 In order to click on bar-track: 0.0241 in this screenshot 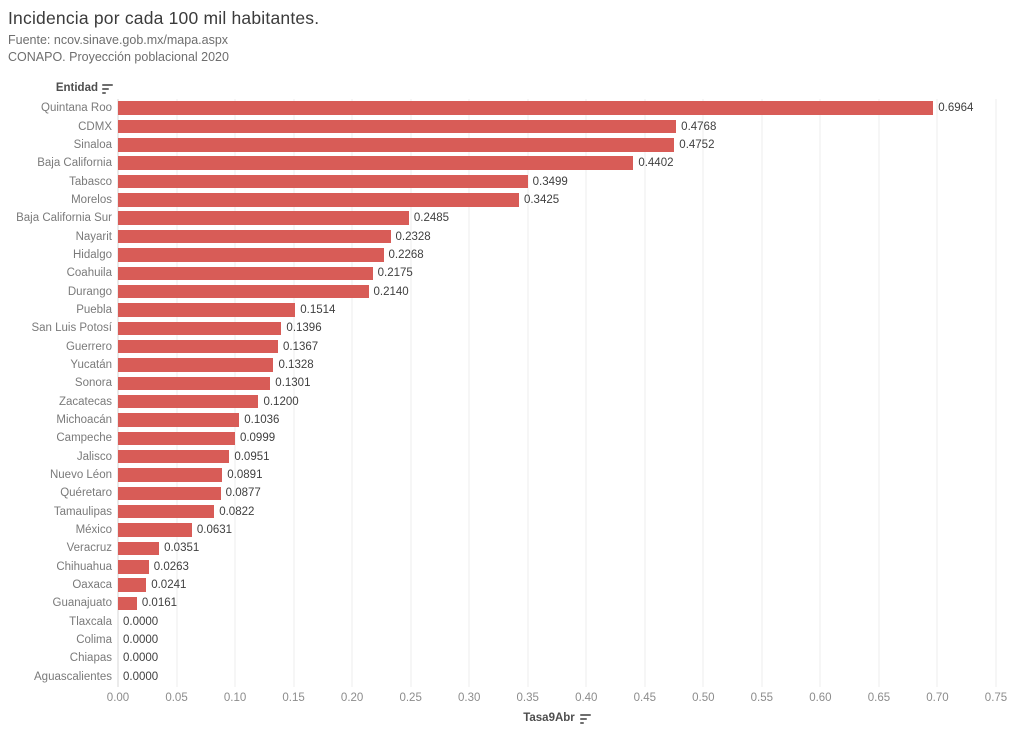, I will do `click(557, 585)`.